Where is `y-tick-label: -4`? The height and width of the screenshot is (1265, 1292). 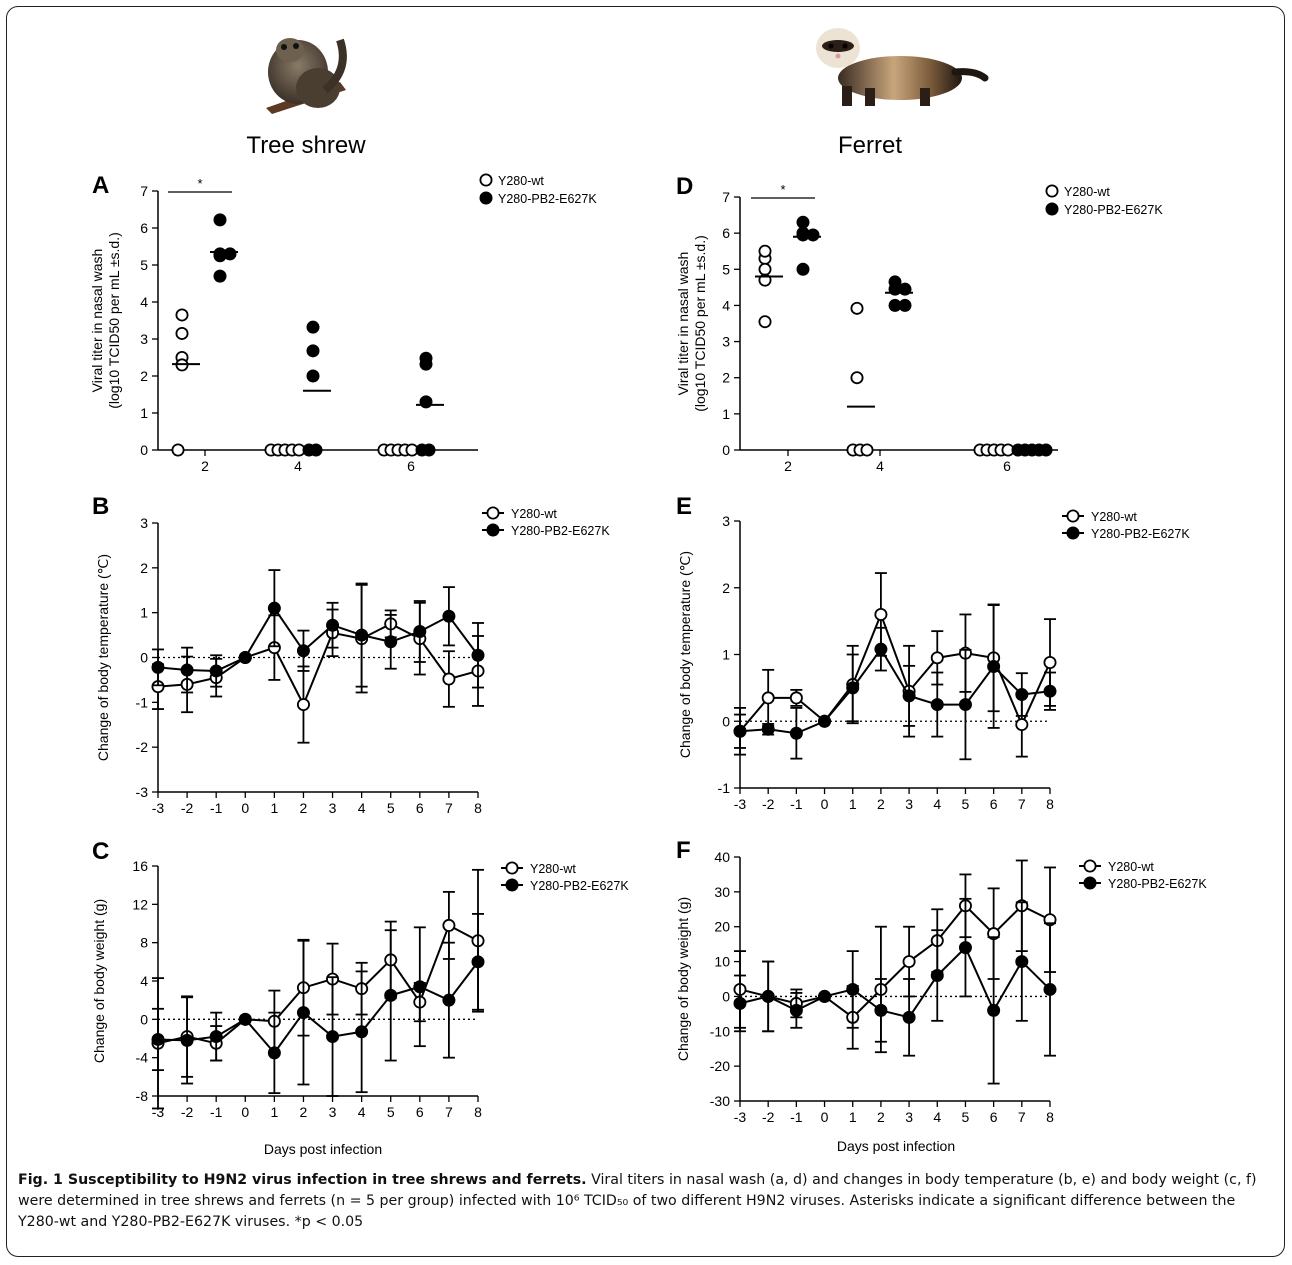
y-tick-label: -4 is located at coordinates (142, 1058).